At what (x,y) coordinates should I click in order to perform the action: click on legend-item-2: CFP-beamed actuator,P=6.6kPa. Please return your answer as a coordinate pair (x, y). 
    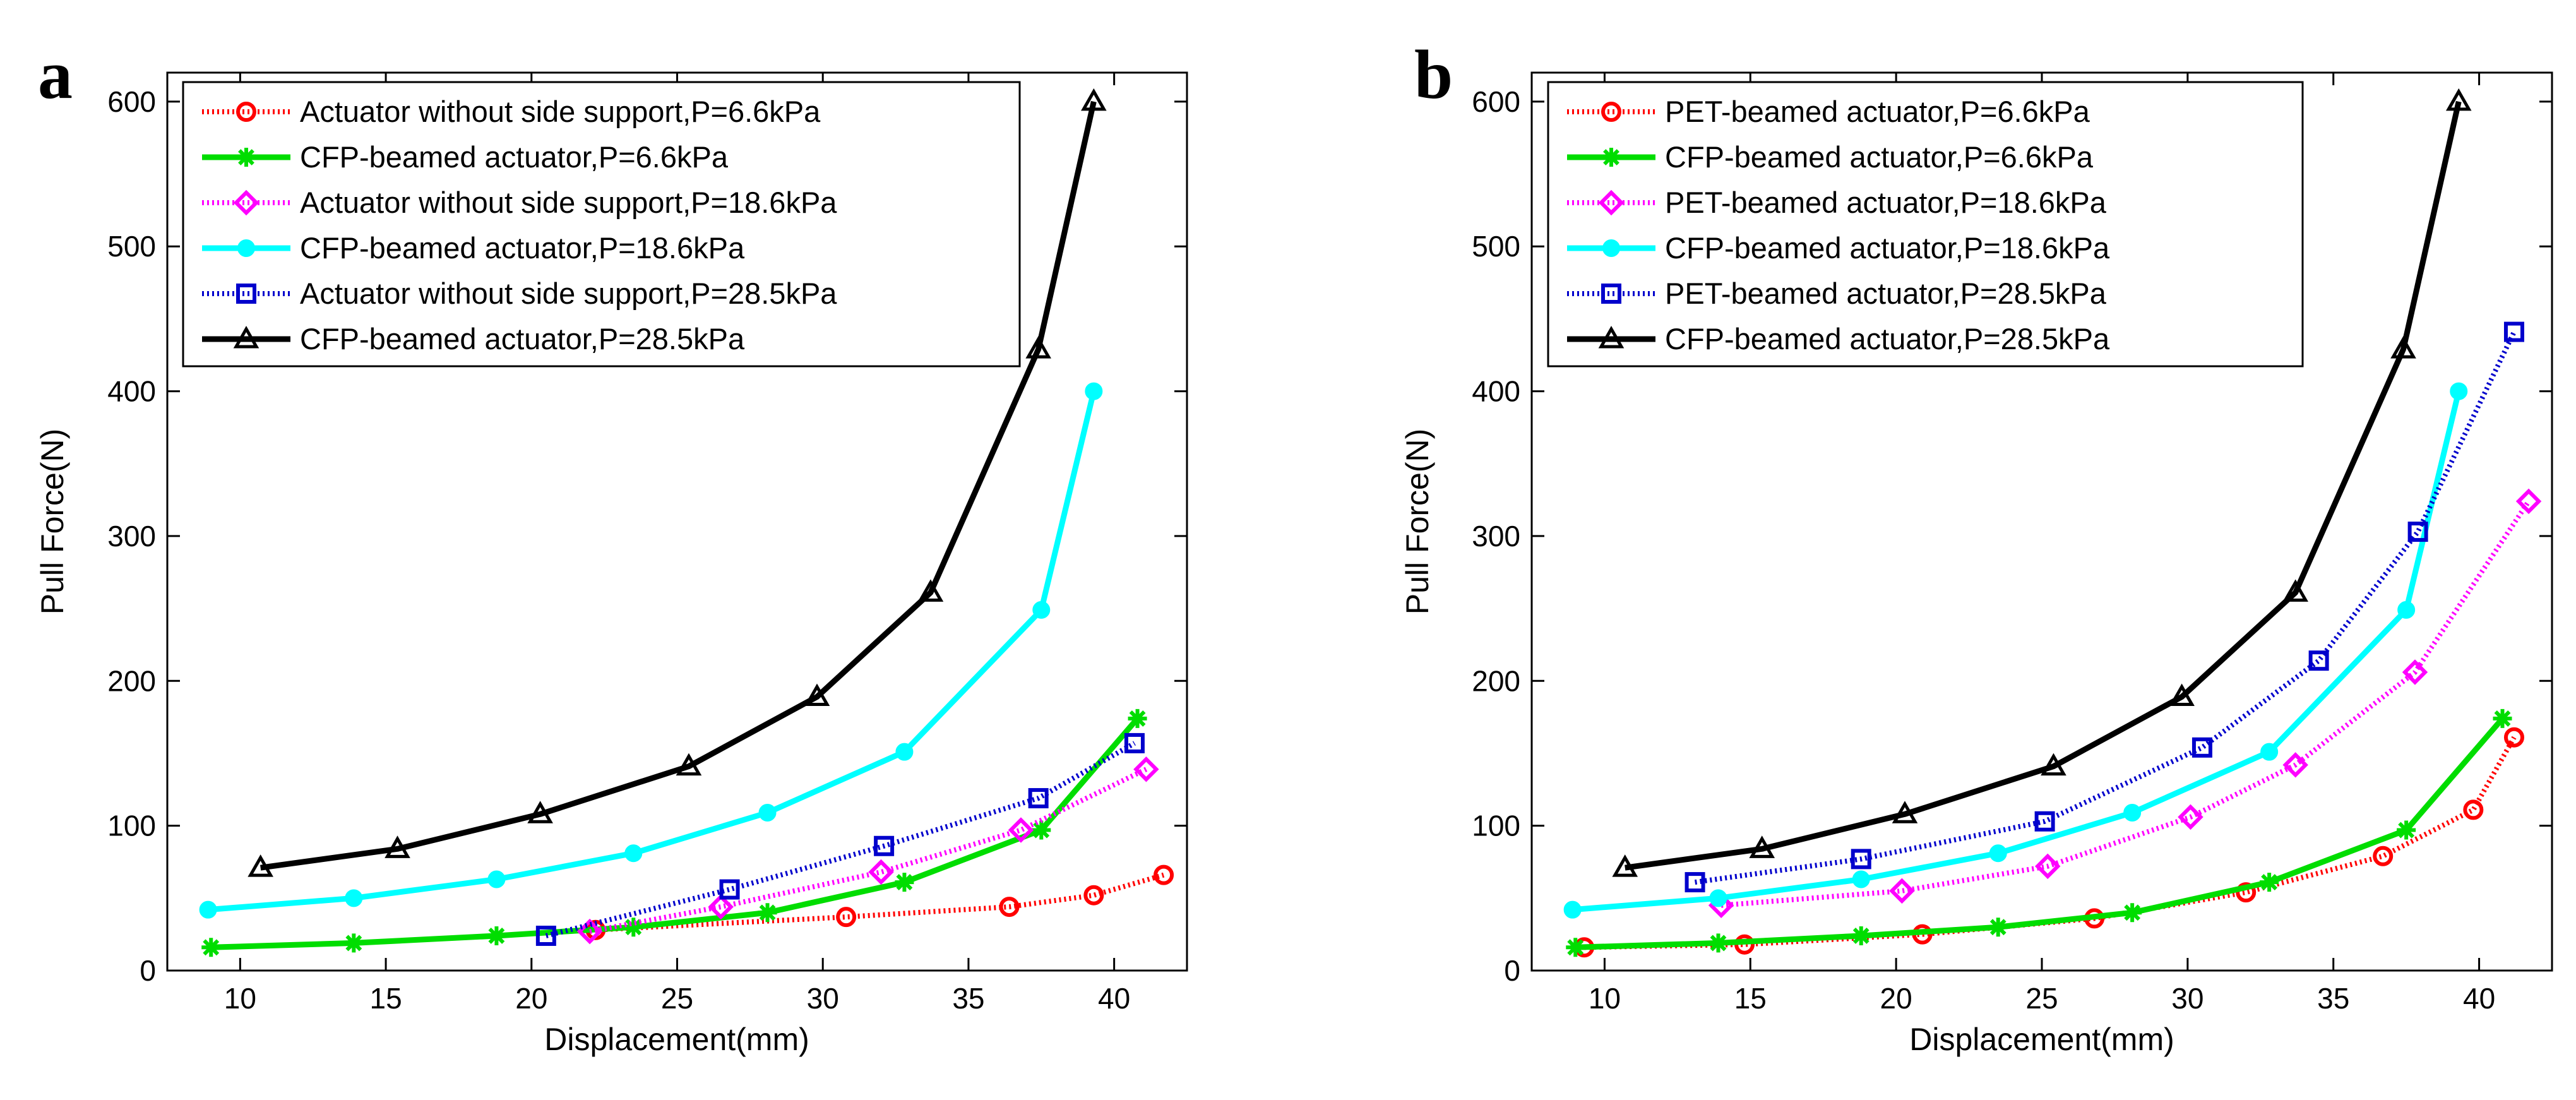
    Looking at the image, I should click on (1830, 157).